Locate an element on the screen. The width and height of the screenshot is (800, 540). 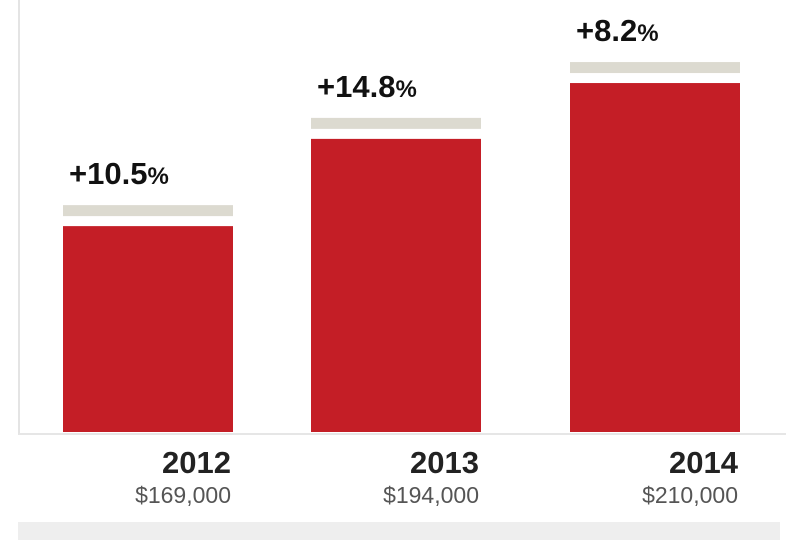
change-label-2012: +10.5% is located at coordinates (119, 173).